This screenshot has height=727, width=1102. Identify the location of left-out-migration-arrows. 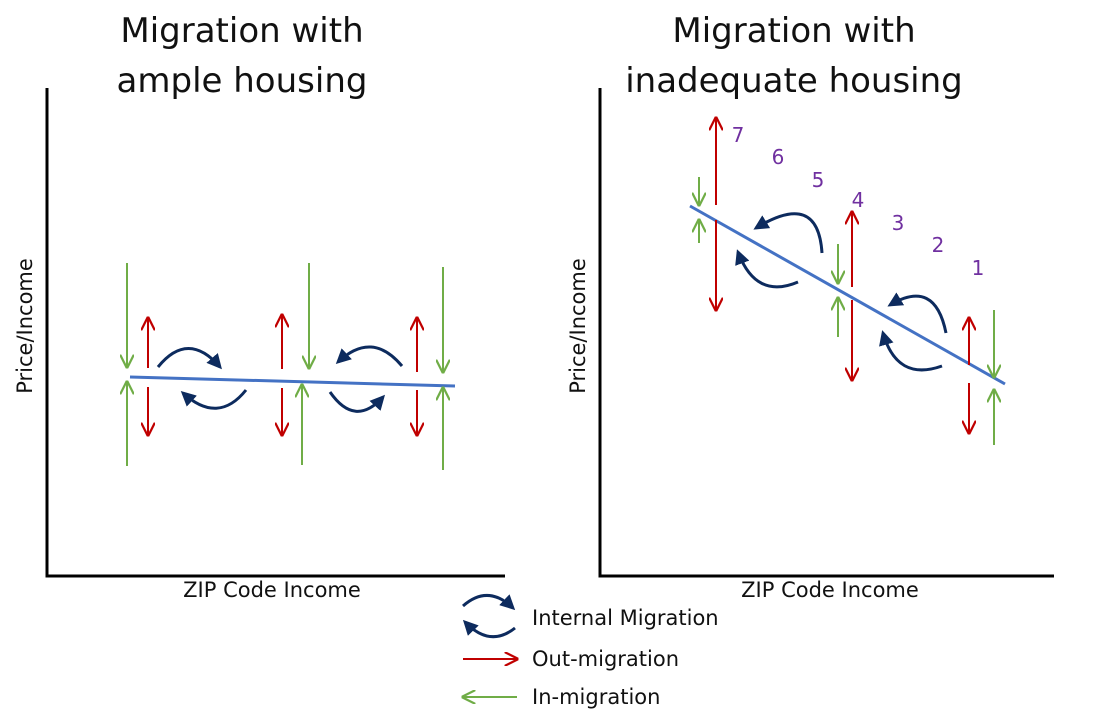
(282, 375).